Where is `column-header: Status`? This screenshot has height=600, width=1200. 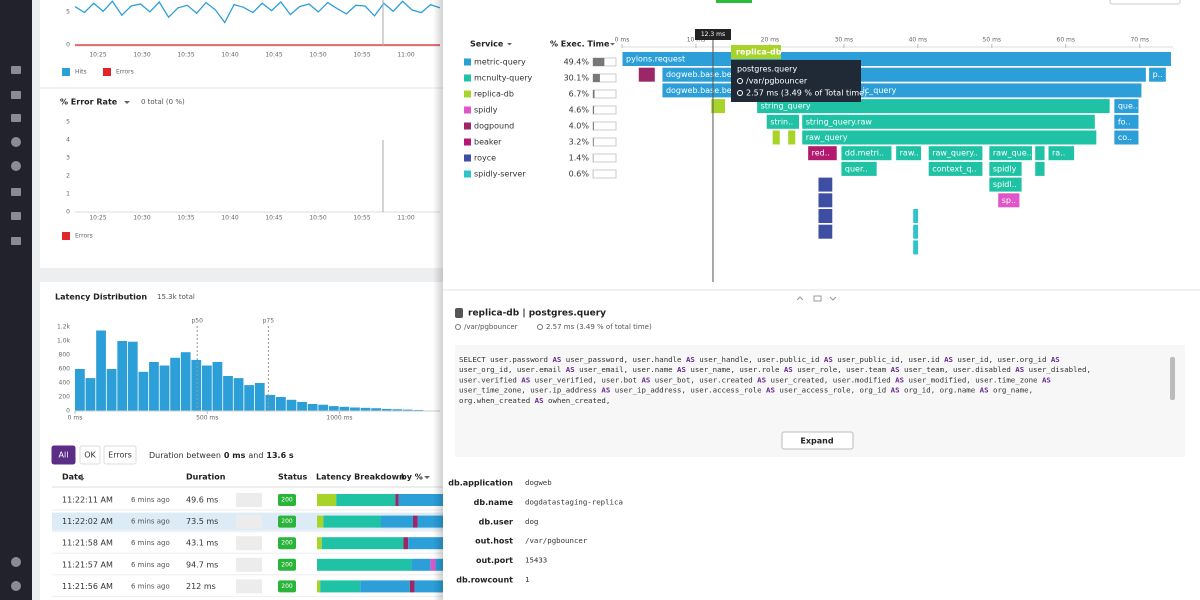
column-header: Status is located at coordinates (293, 477).